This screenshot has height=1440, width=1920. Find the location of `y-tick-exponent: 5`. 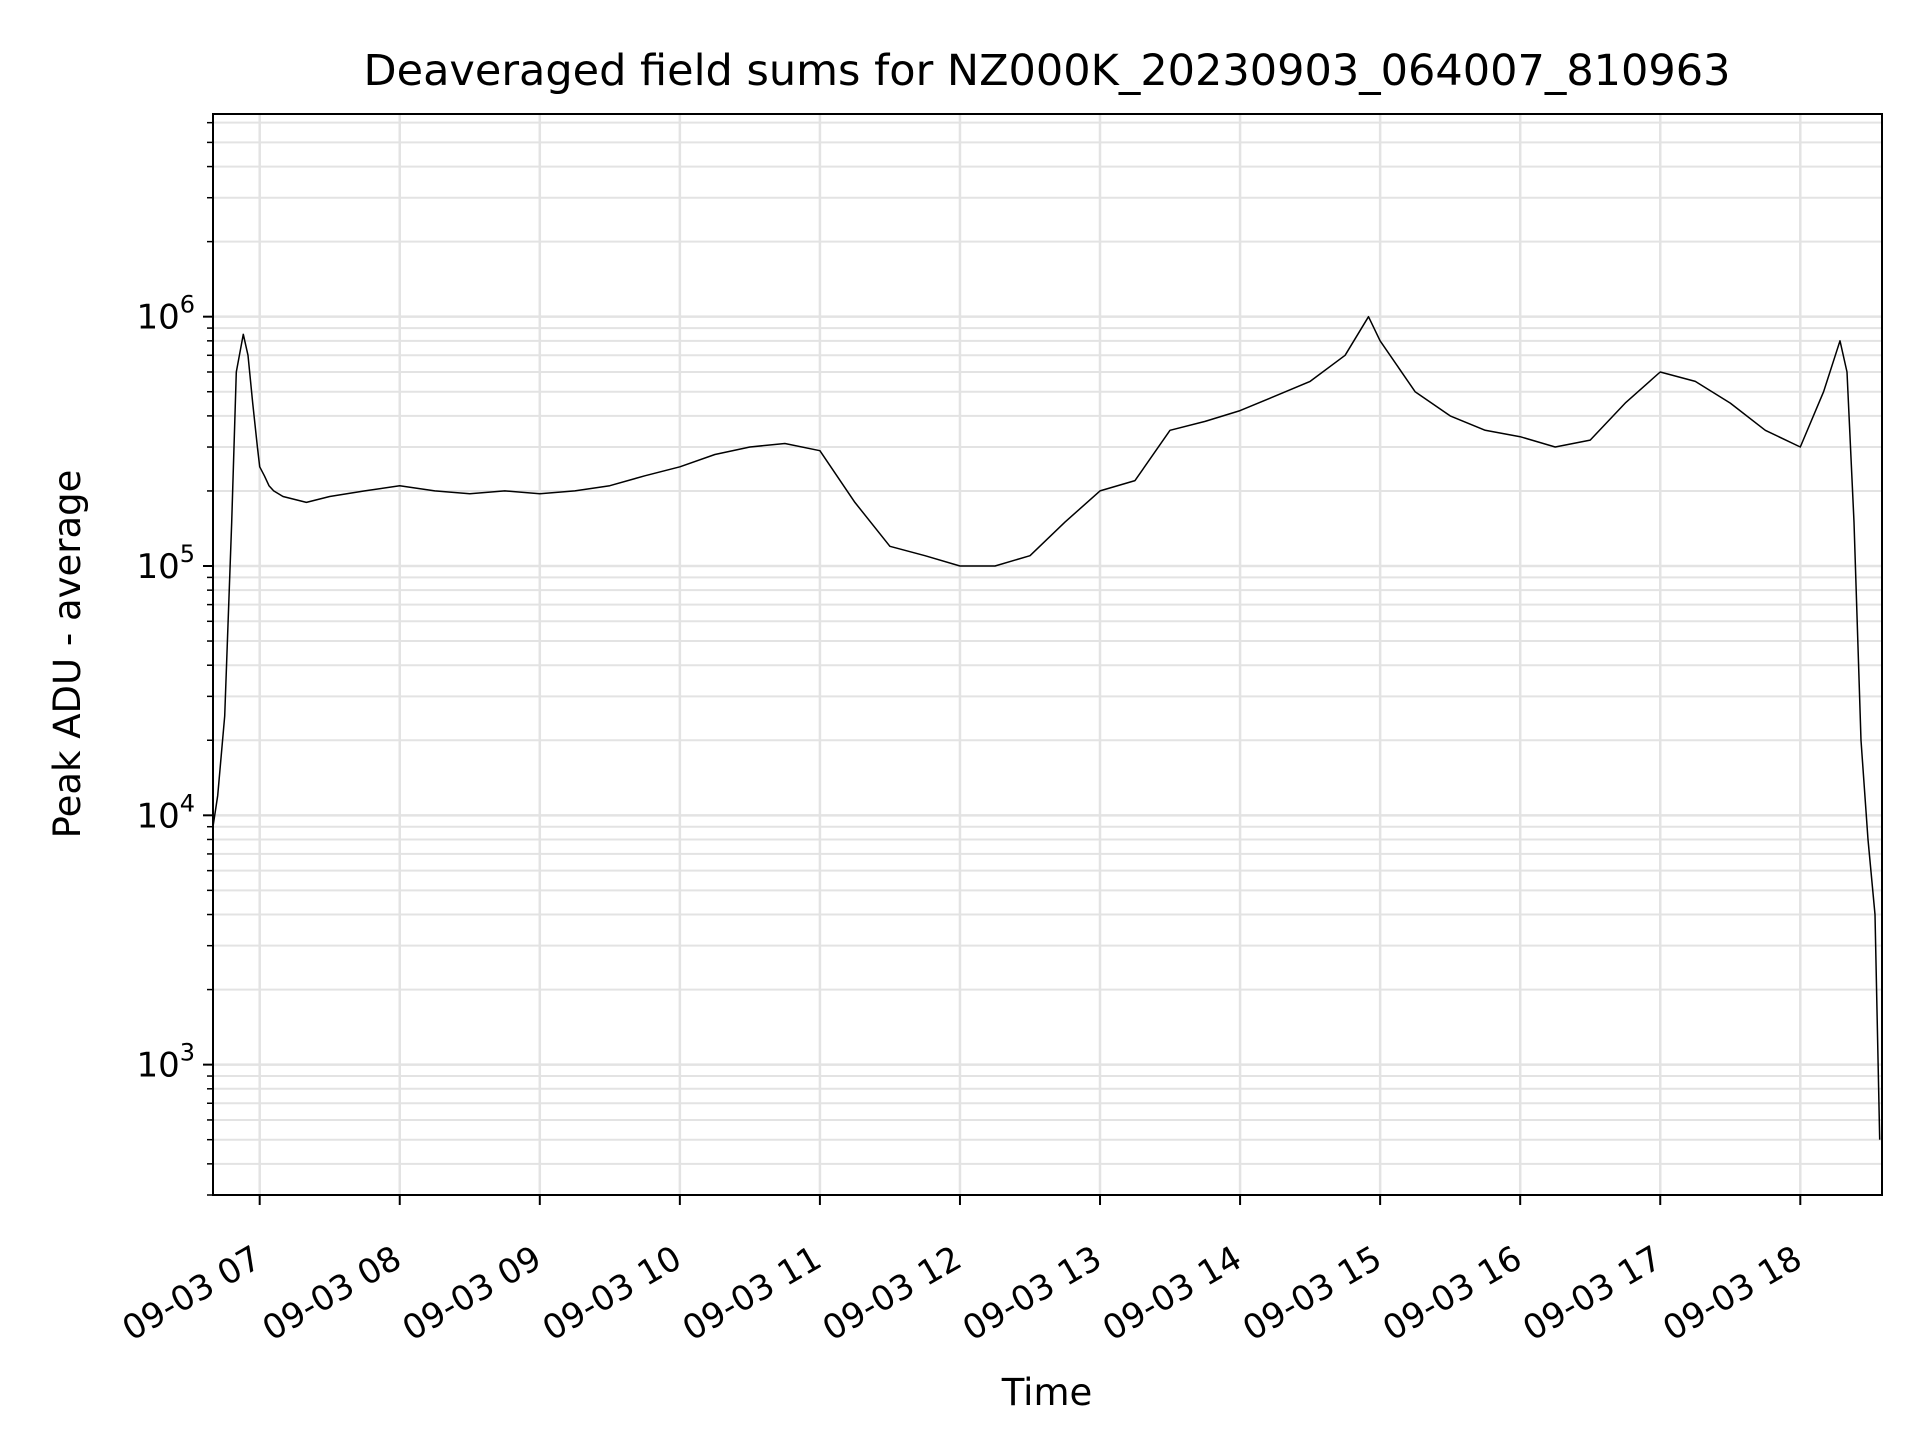

y-tick-exponent: 5 is located at coordinates (187, 554).